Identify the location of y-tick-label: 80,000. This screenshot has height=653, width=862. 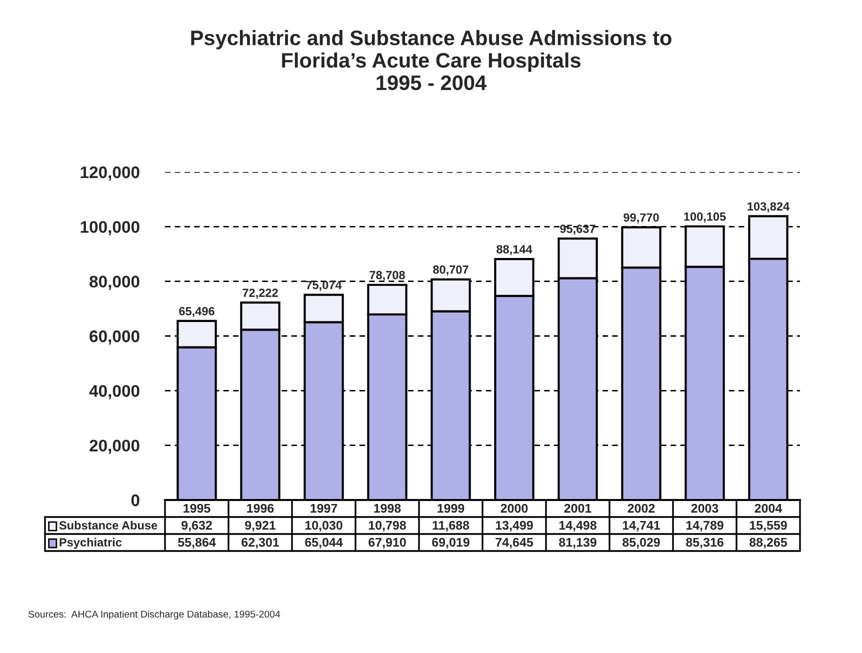
(115, 283).